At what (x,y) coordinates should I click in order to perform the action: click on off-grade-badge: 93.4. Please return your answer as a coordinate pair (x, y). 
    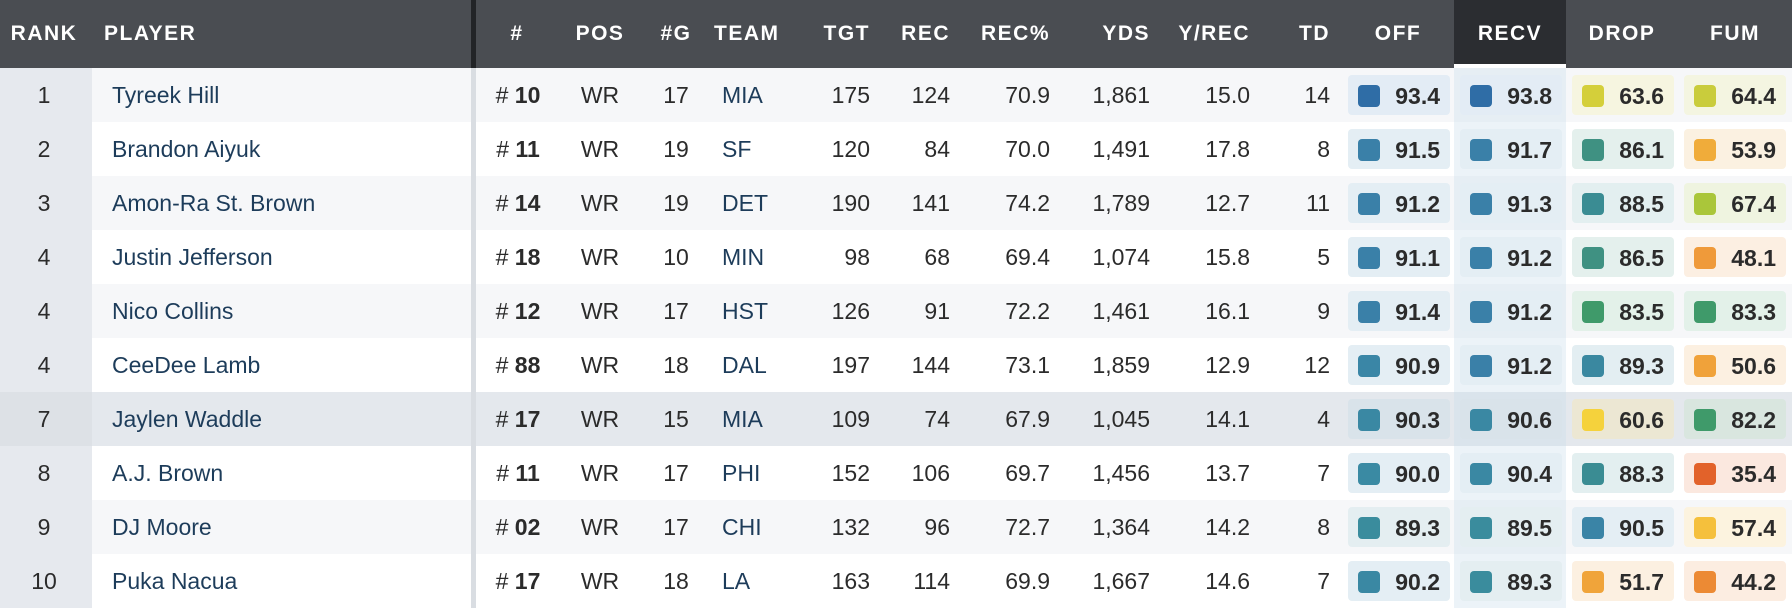
    Looking at the image, I should click on (1399, 95).